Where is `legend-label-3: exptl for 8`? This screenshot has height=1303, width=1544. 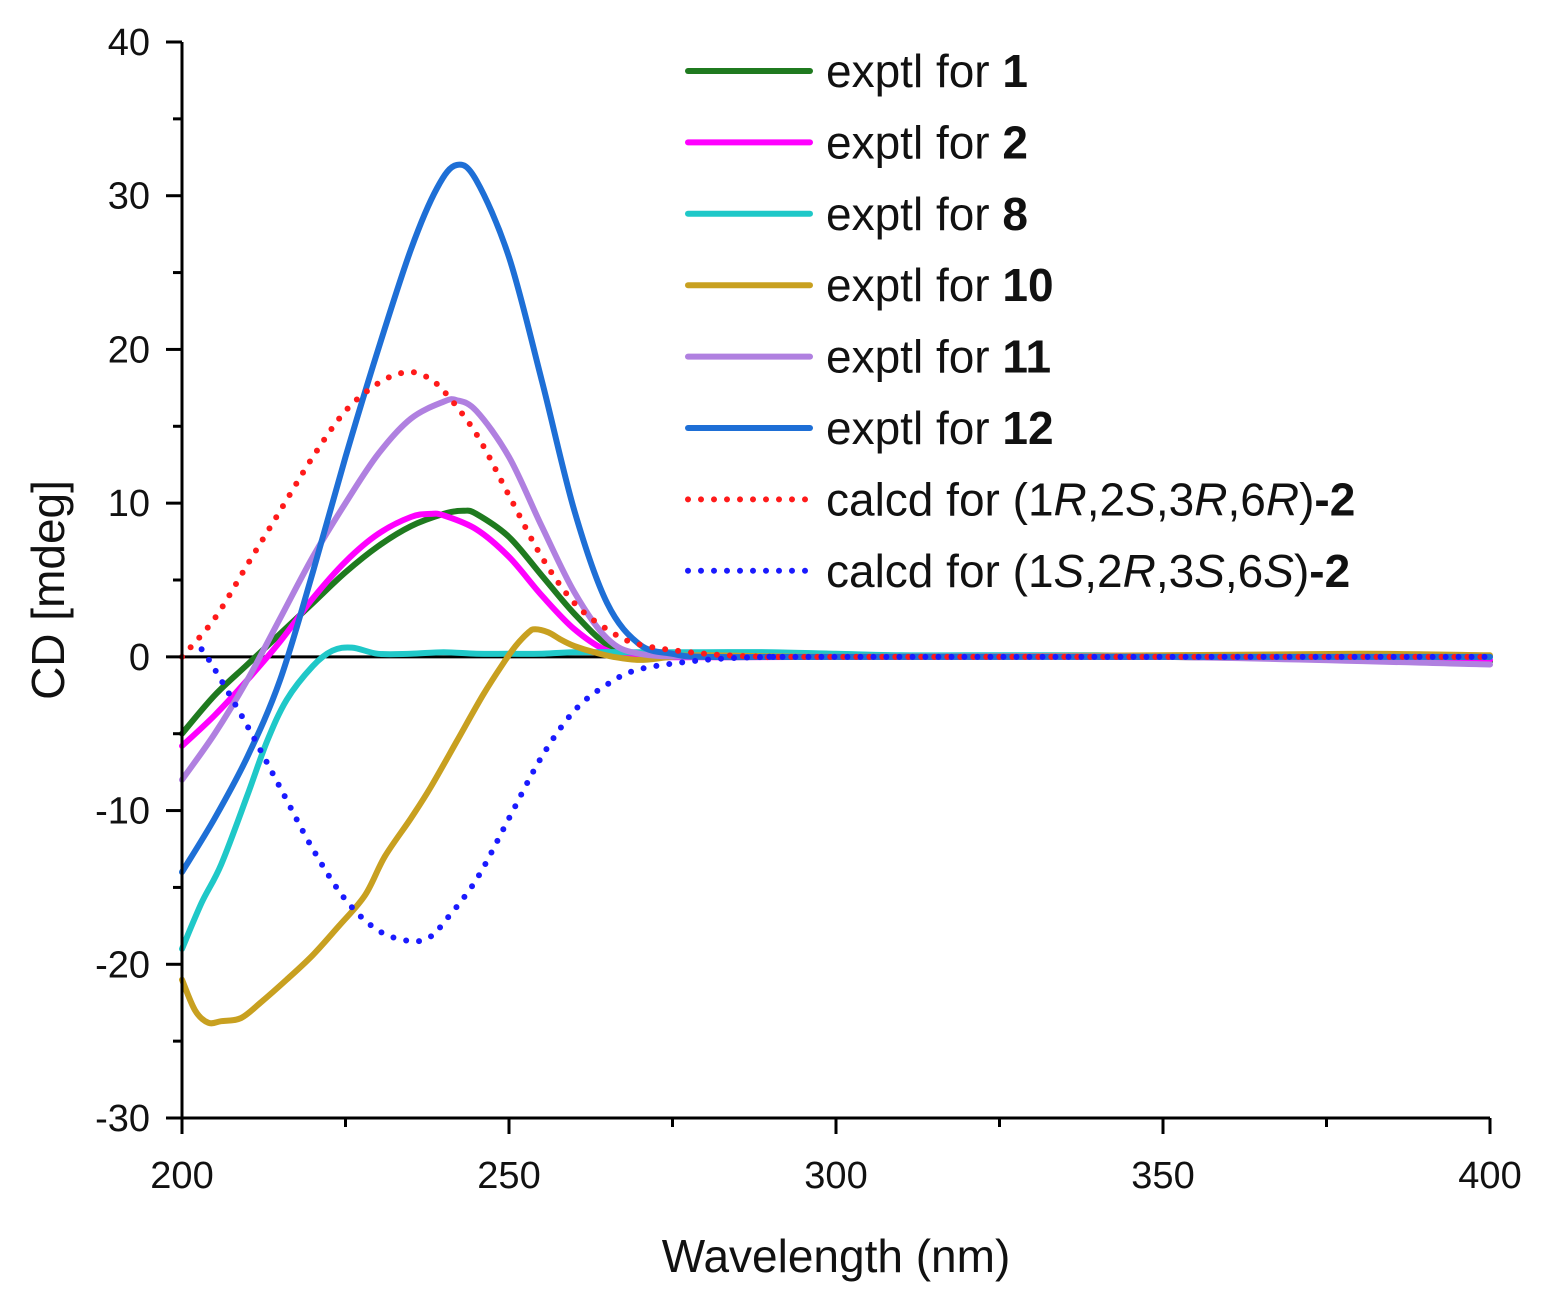 legend-label-3: exptl for 8 is located at coordinates (927, 214).